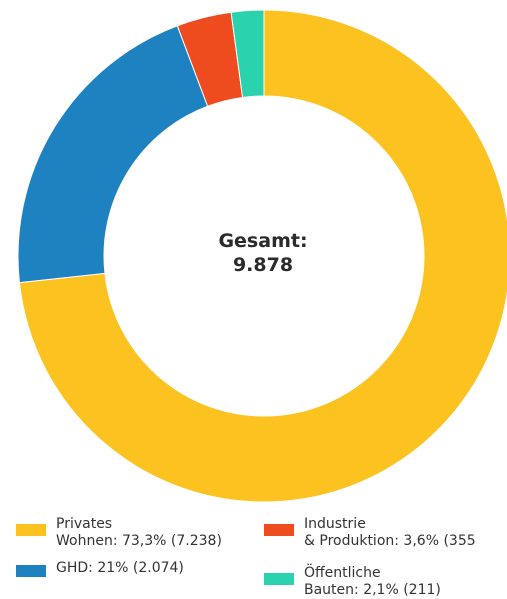  I want to click on center-value: 9.878, so click(263, 265).